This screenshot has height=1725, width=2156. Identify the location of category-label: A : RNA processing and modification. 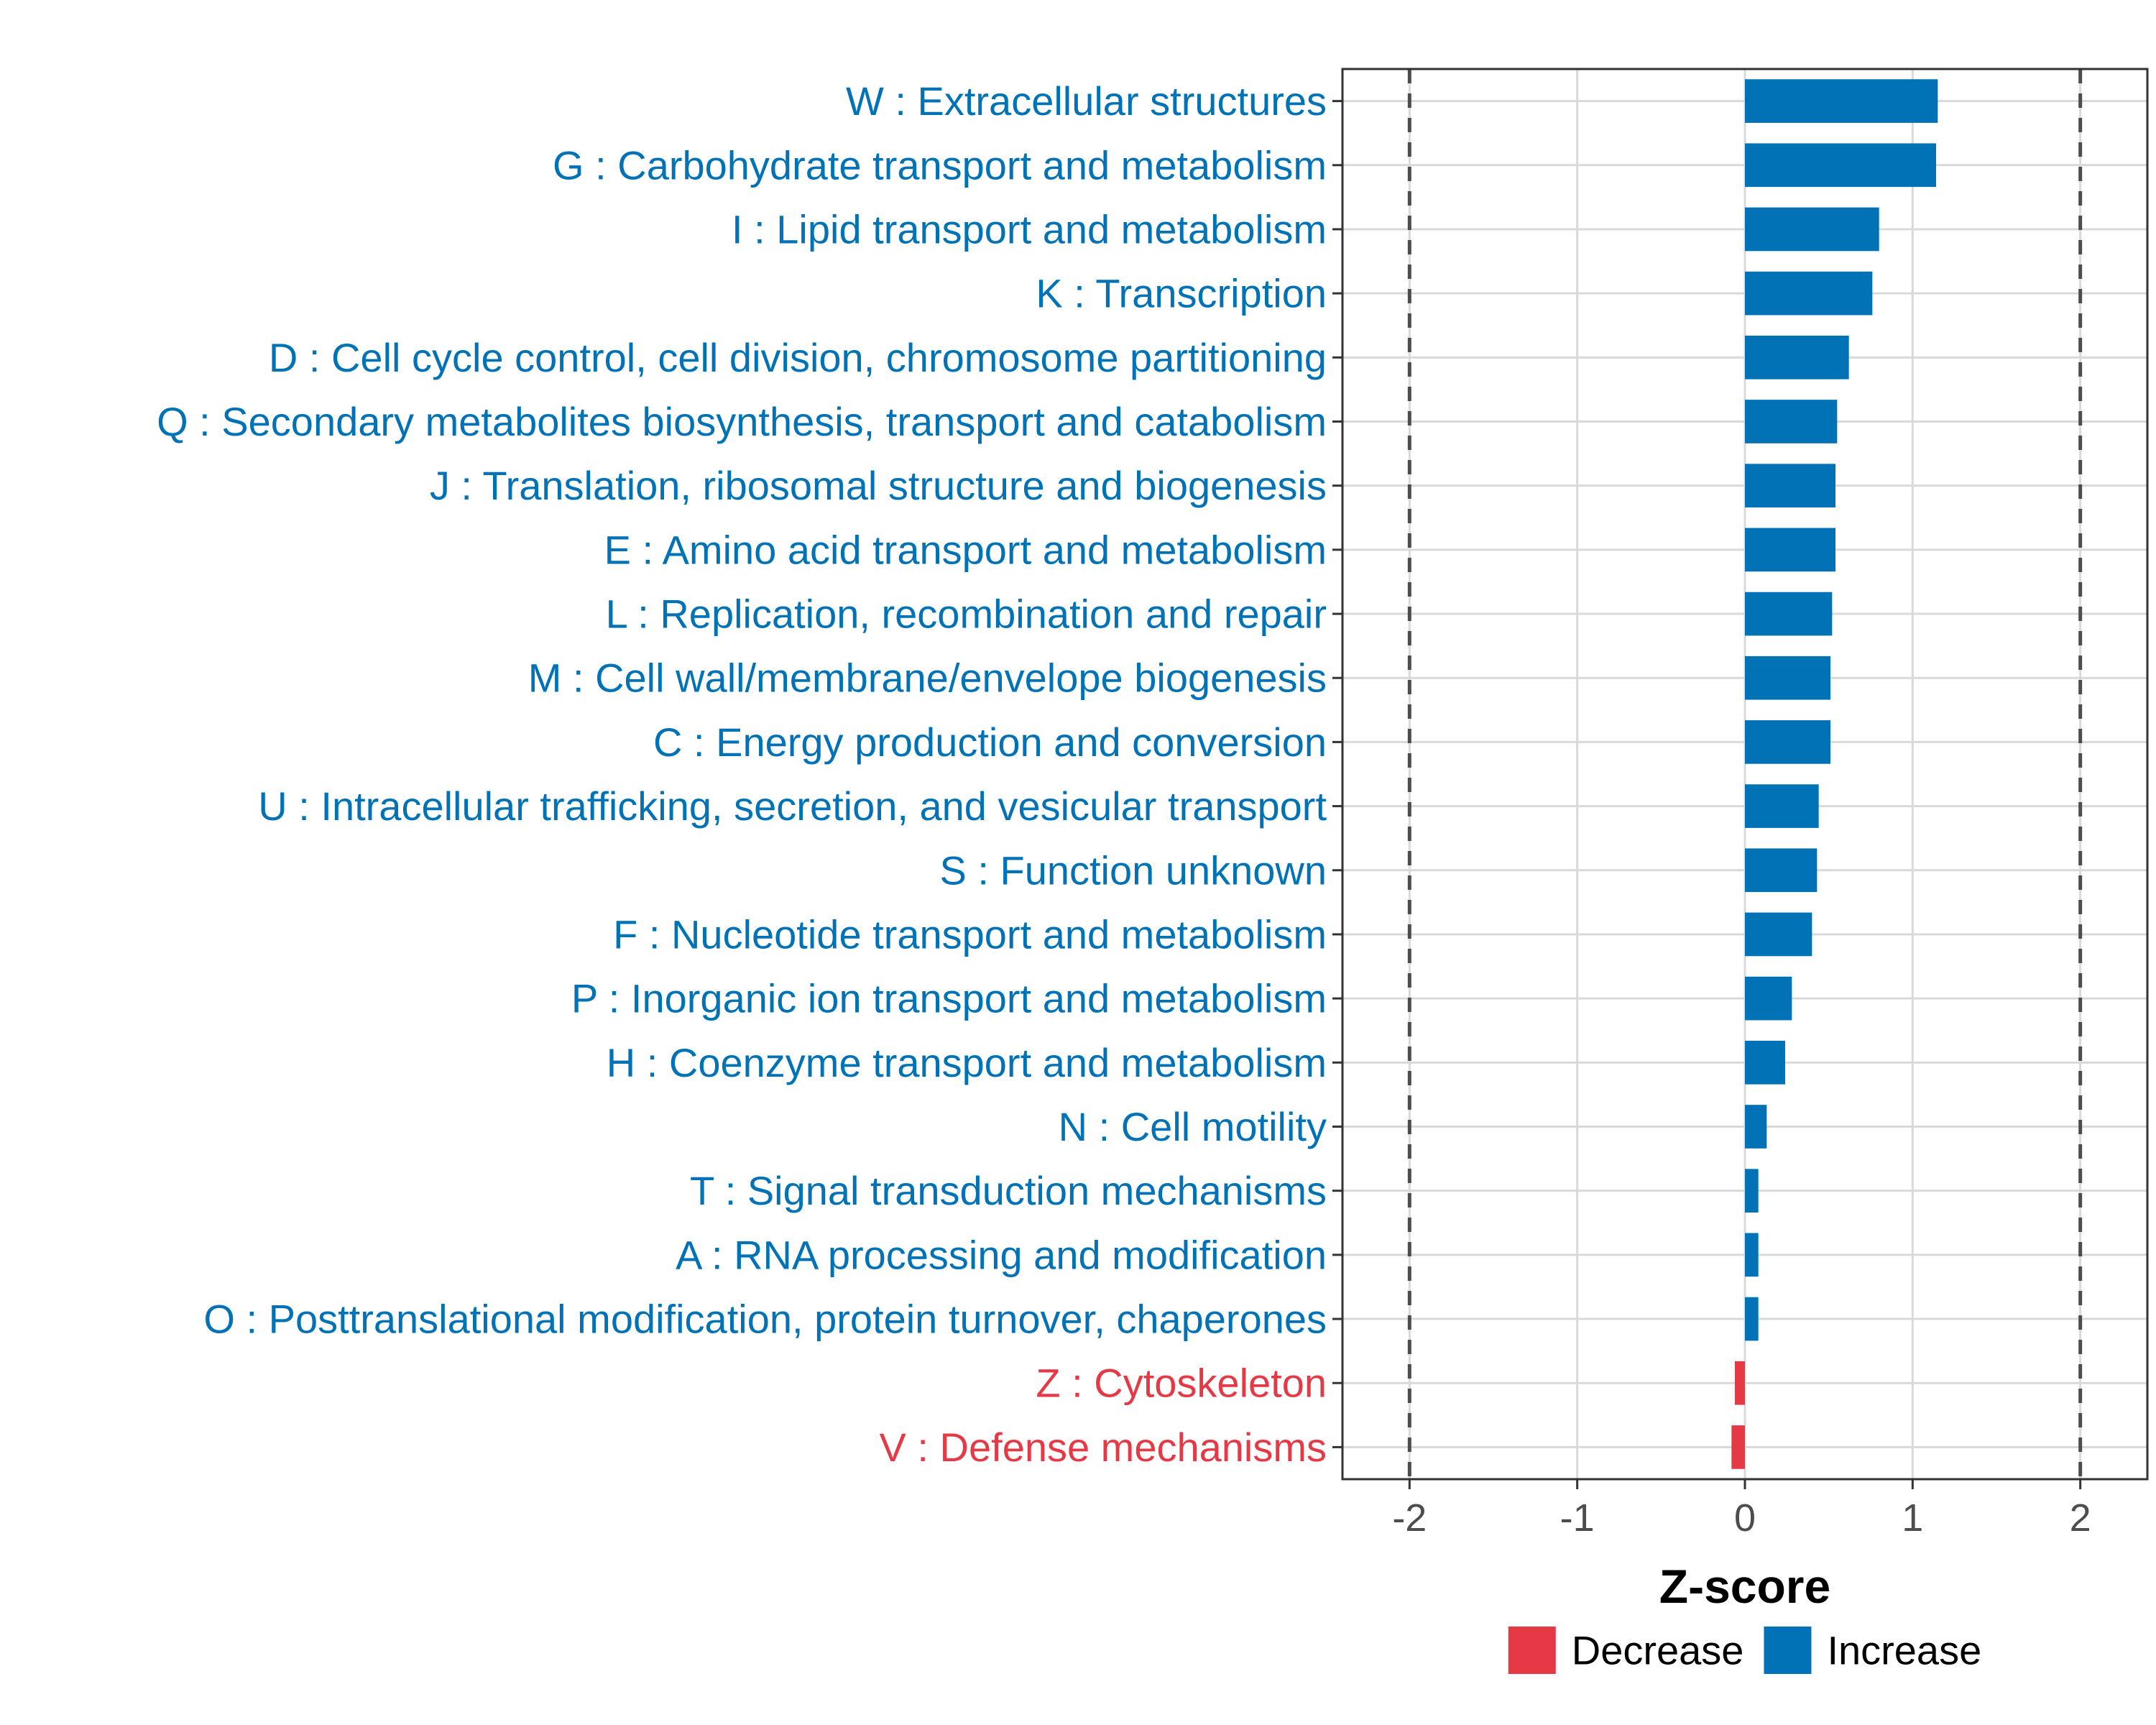
(1001, 1254).